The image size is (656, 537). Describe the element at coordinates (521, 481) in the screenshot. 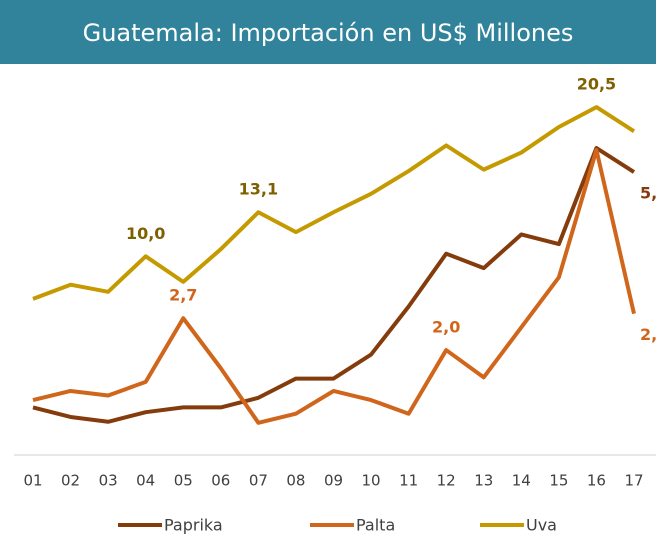

I see `x-tick-label: 14` at that location.